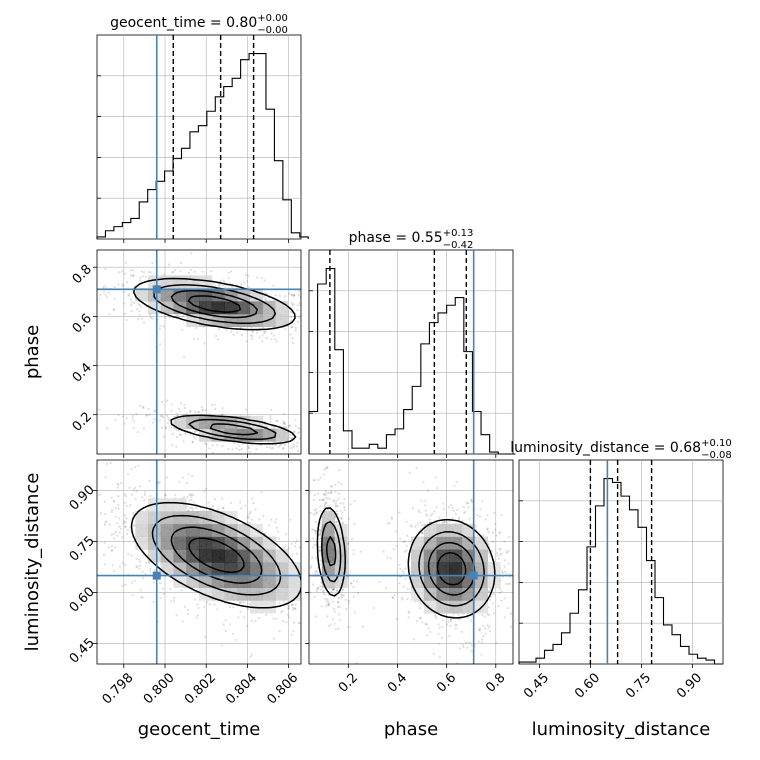  Describe the element at coordinates (397, 682) in the screenshot. I see `x-tick-label-phase: 0.4` at that location.